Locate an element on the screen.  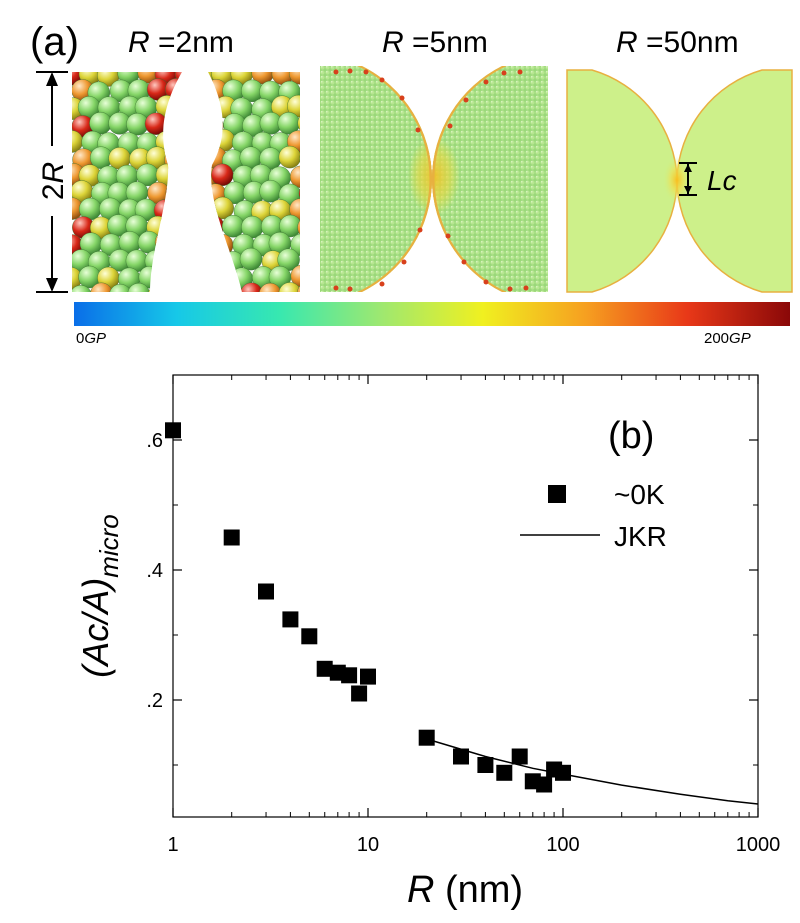
dimension-label-bg is located at coordinates (52, 181).